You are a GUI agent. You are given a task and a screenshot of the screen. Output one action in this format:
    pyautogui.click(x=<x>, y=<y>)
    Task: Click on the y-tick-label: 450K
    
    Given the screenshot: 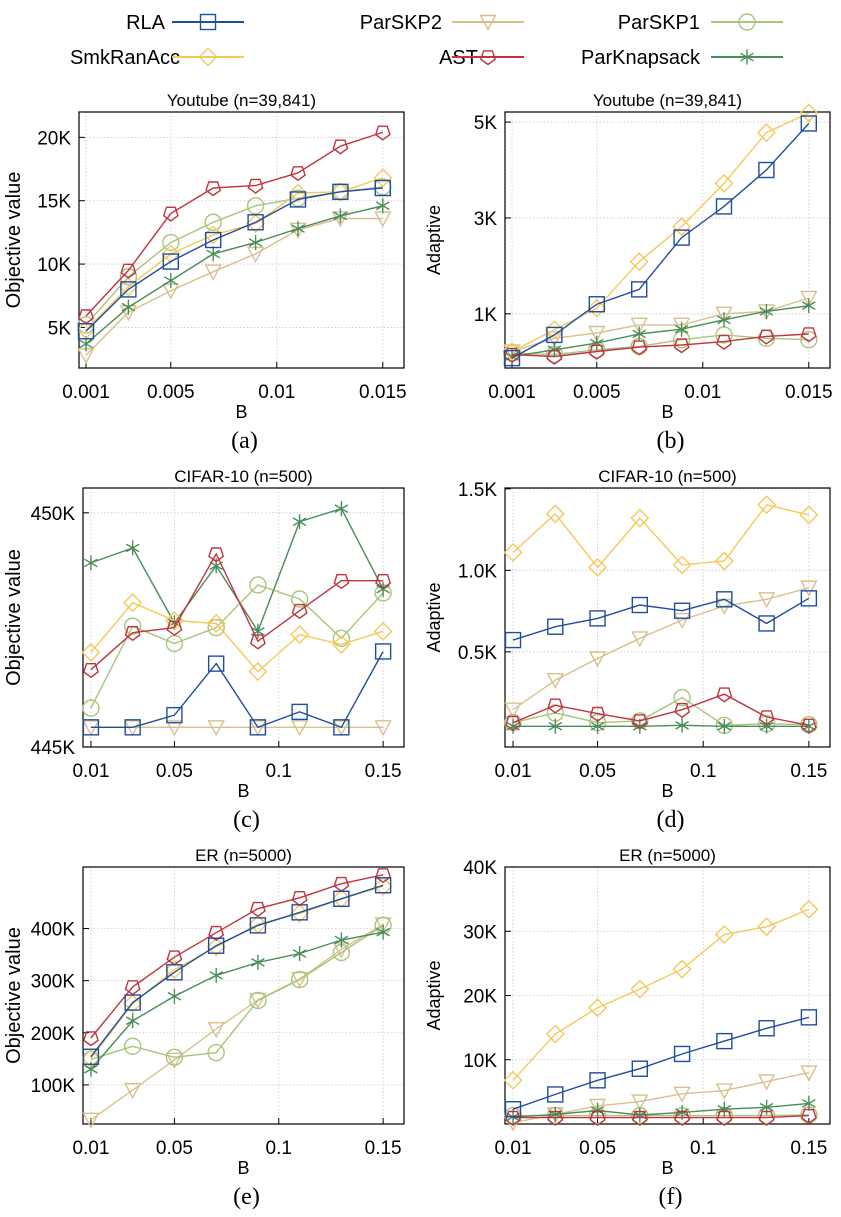 What is the action you would take?
    pyautogui.click(x=53, y=514)
    